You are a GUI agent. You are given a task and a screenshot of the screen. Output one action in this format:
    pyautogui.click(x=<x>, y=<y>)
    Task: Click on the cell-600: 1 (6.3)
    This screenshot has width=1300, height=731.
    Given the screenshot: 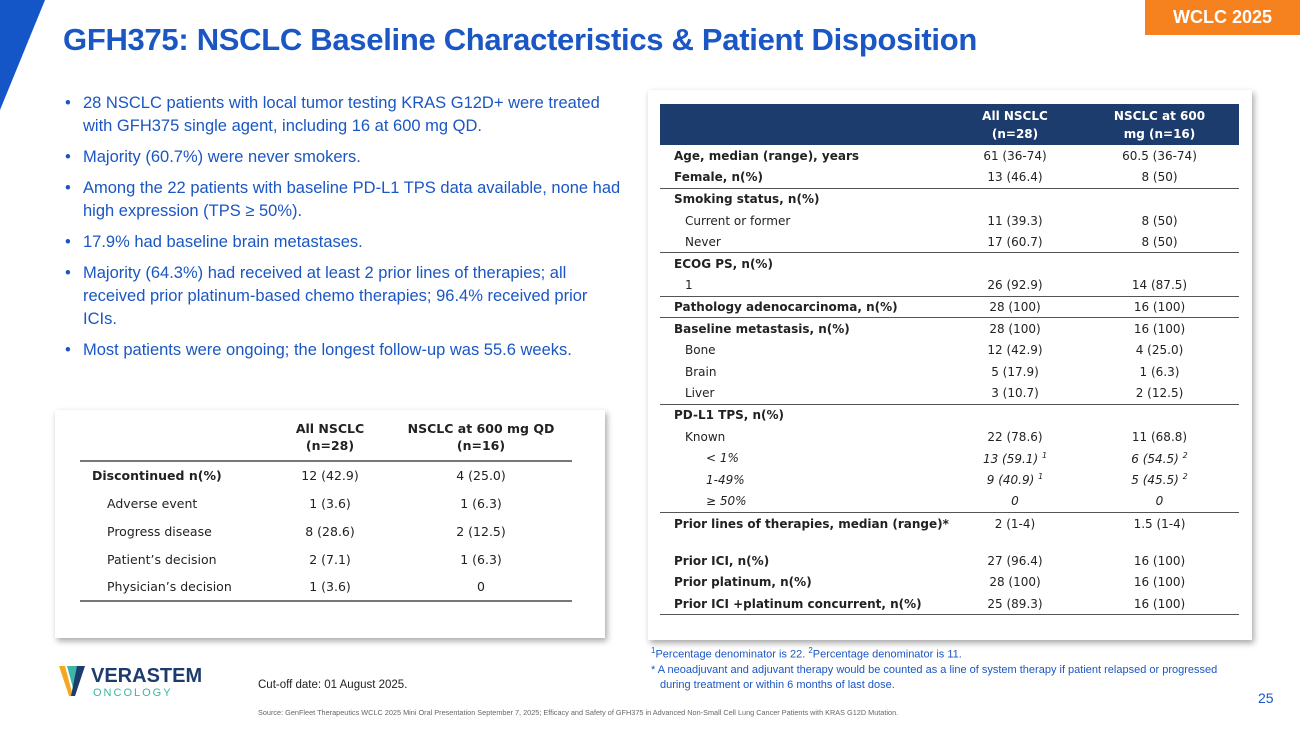 What is the action you would take?
    pyautogui.click(x=481, y=503)
    